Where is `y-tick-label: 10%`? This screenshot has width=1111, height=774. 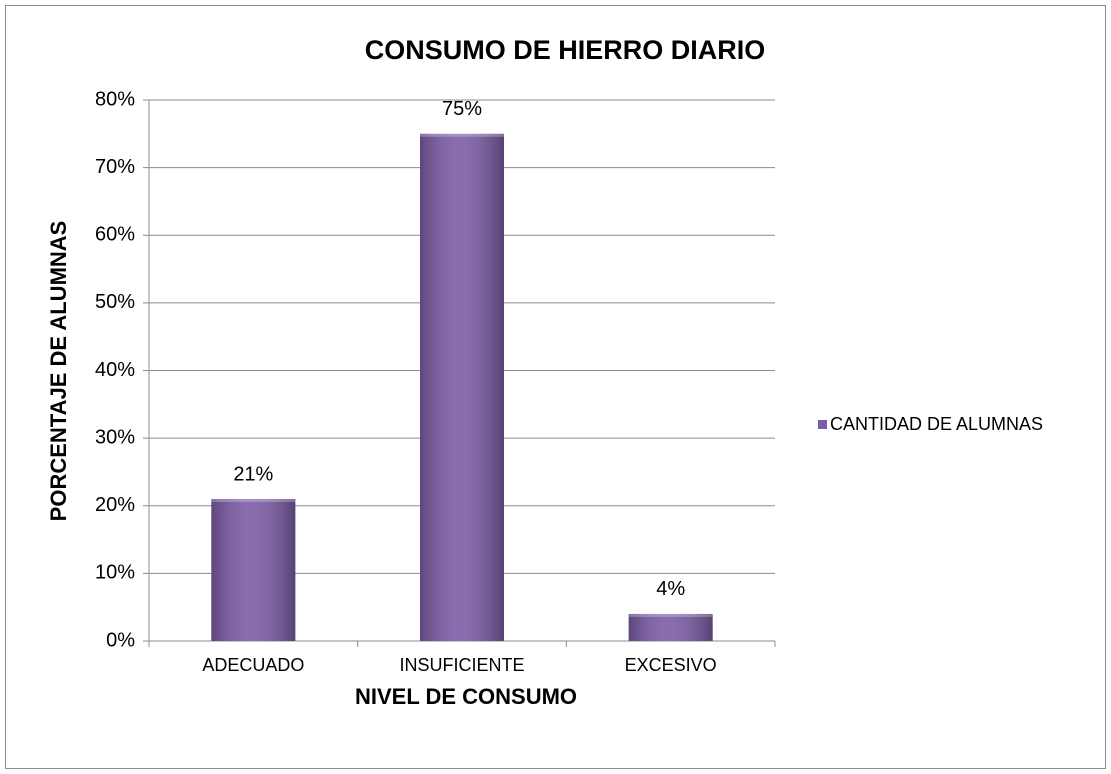 y-tick-label: 10% is located at coordinates (115, 573).